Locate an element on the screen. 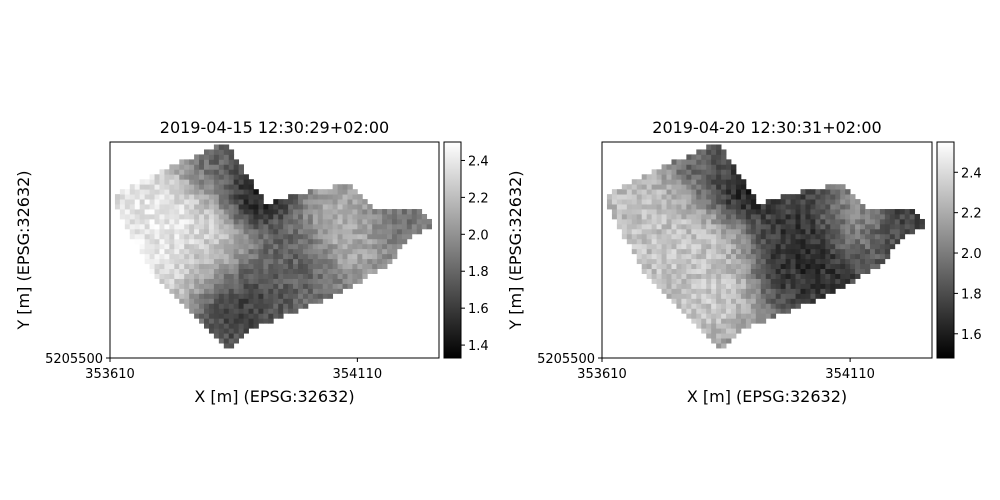  panel-2-y-axis-label: Y [m] (EPSG:32632) is located at coordinates (515, 250).